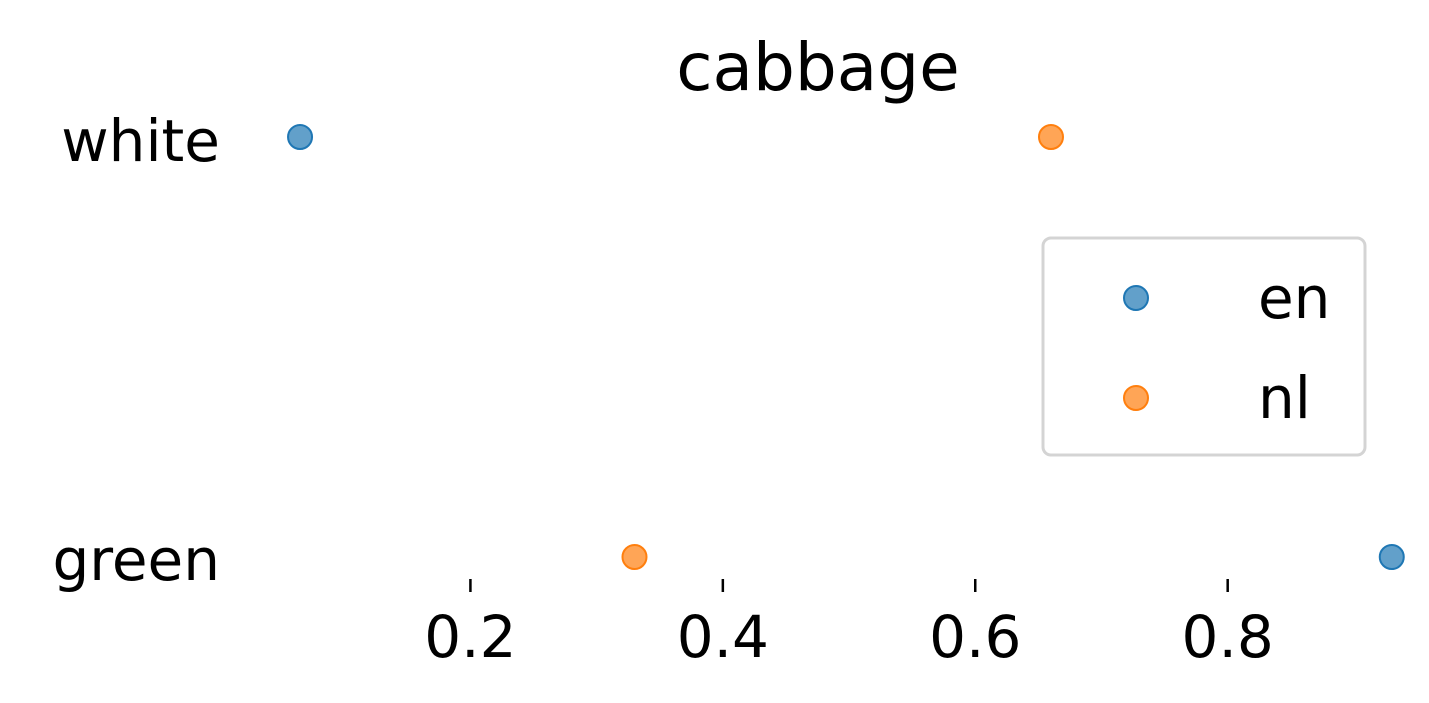 This screenshot has height=703, width=1429. Describe the element at coordinates (975, 637) in the screenshot. I see `x-tick-label: 0.6` at that location.